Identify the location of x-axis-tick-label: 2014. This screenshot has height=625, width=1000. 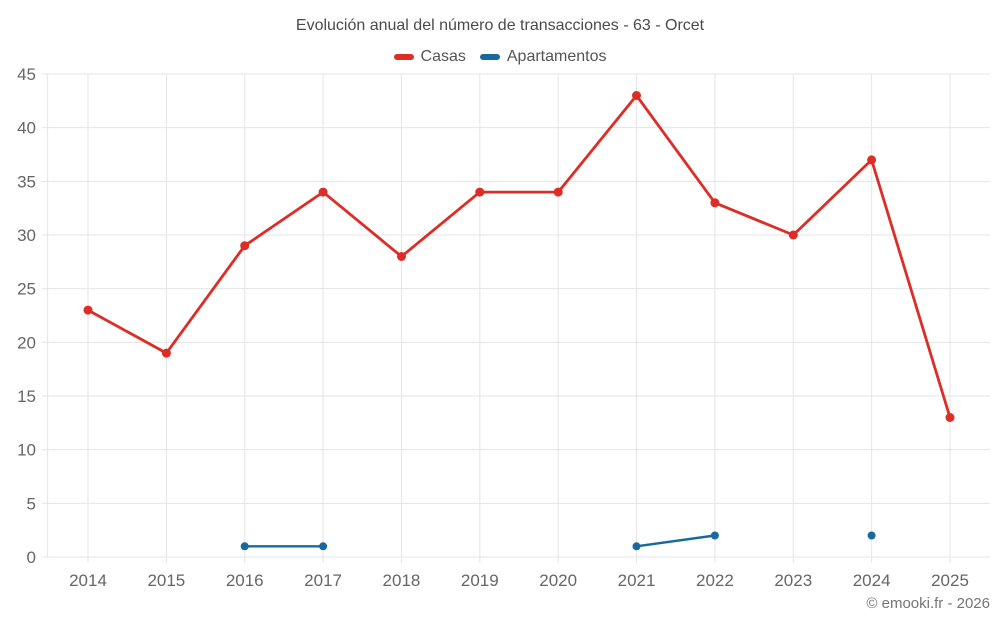
(88, 580).